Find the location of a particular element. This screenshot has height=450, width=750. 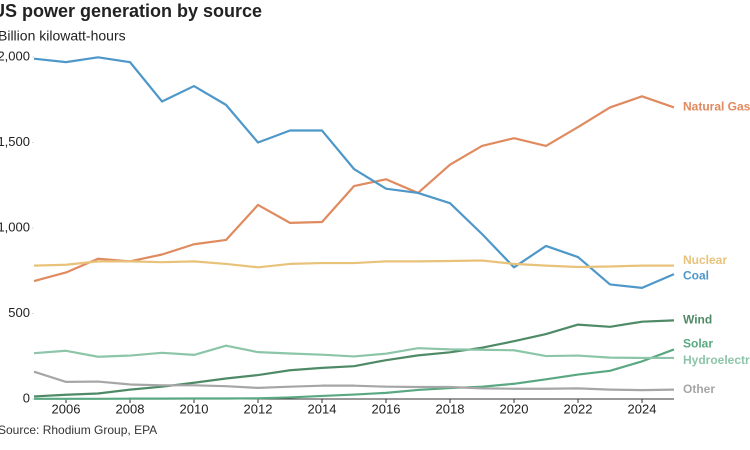

x-tick-label: 2020 is located at coordinates (514, 408).